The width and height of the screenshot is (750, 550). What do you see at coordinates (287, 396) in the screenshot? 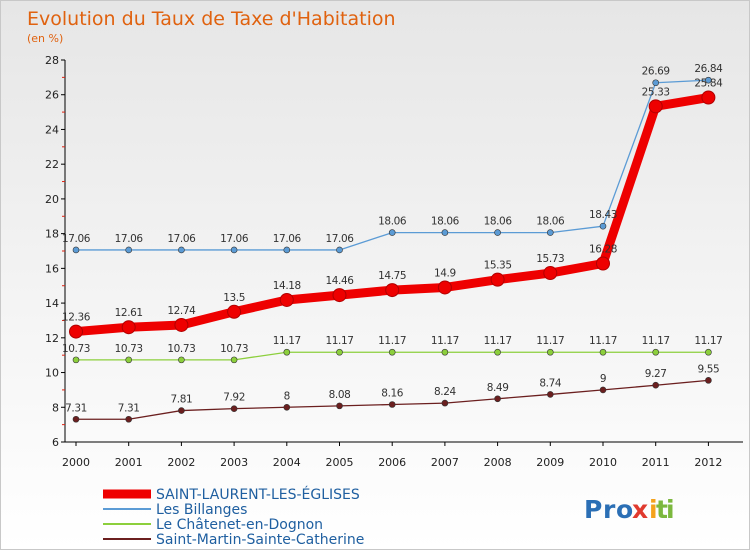
I see `data-label: 8` at bounding box center [287, 396].